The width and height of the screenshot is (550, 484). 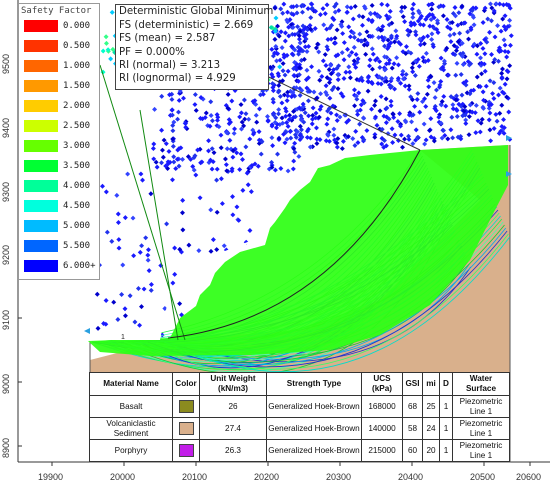 What do you see at coordinates (446, 406) in the screenshot?
I see `d: 1` at bounding box center [446, 406].